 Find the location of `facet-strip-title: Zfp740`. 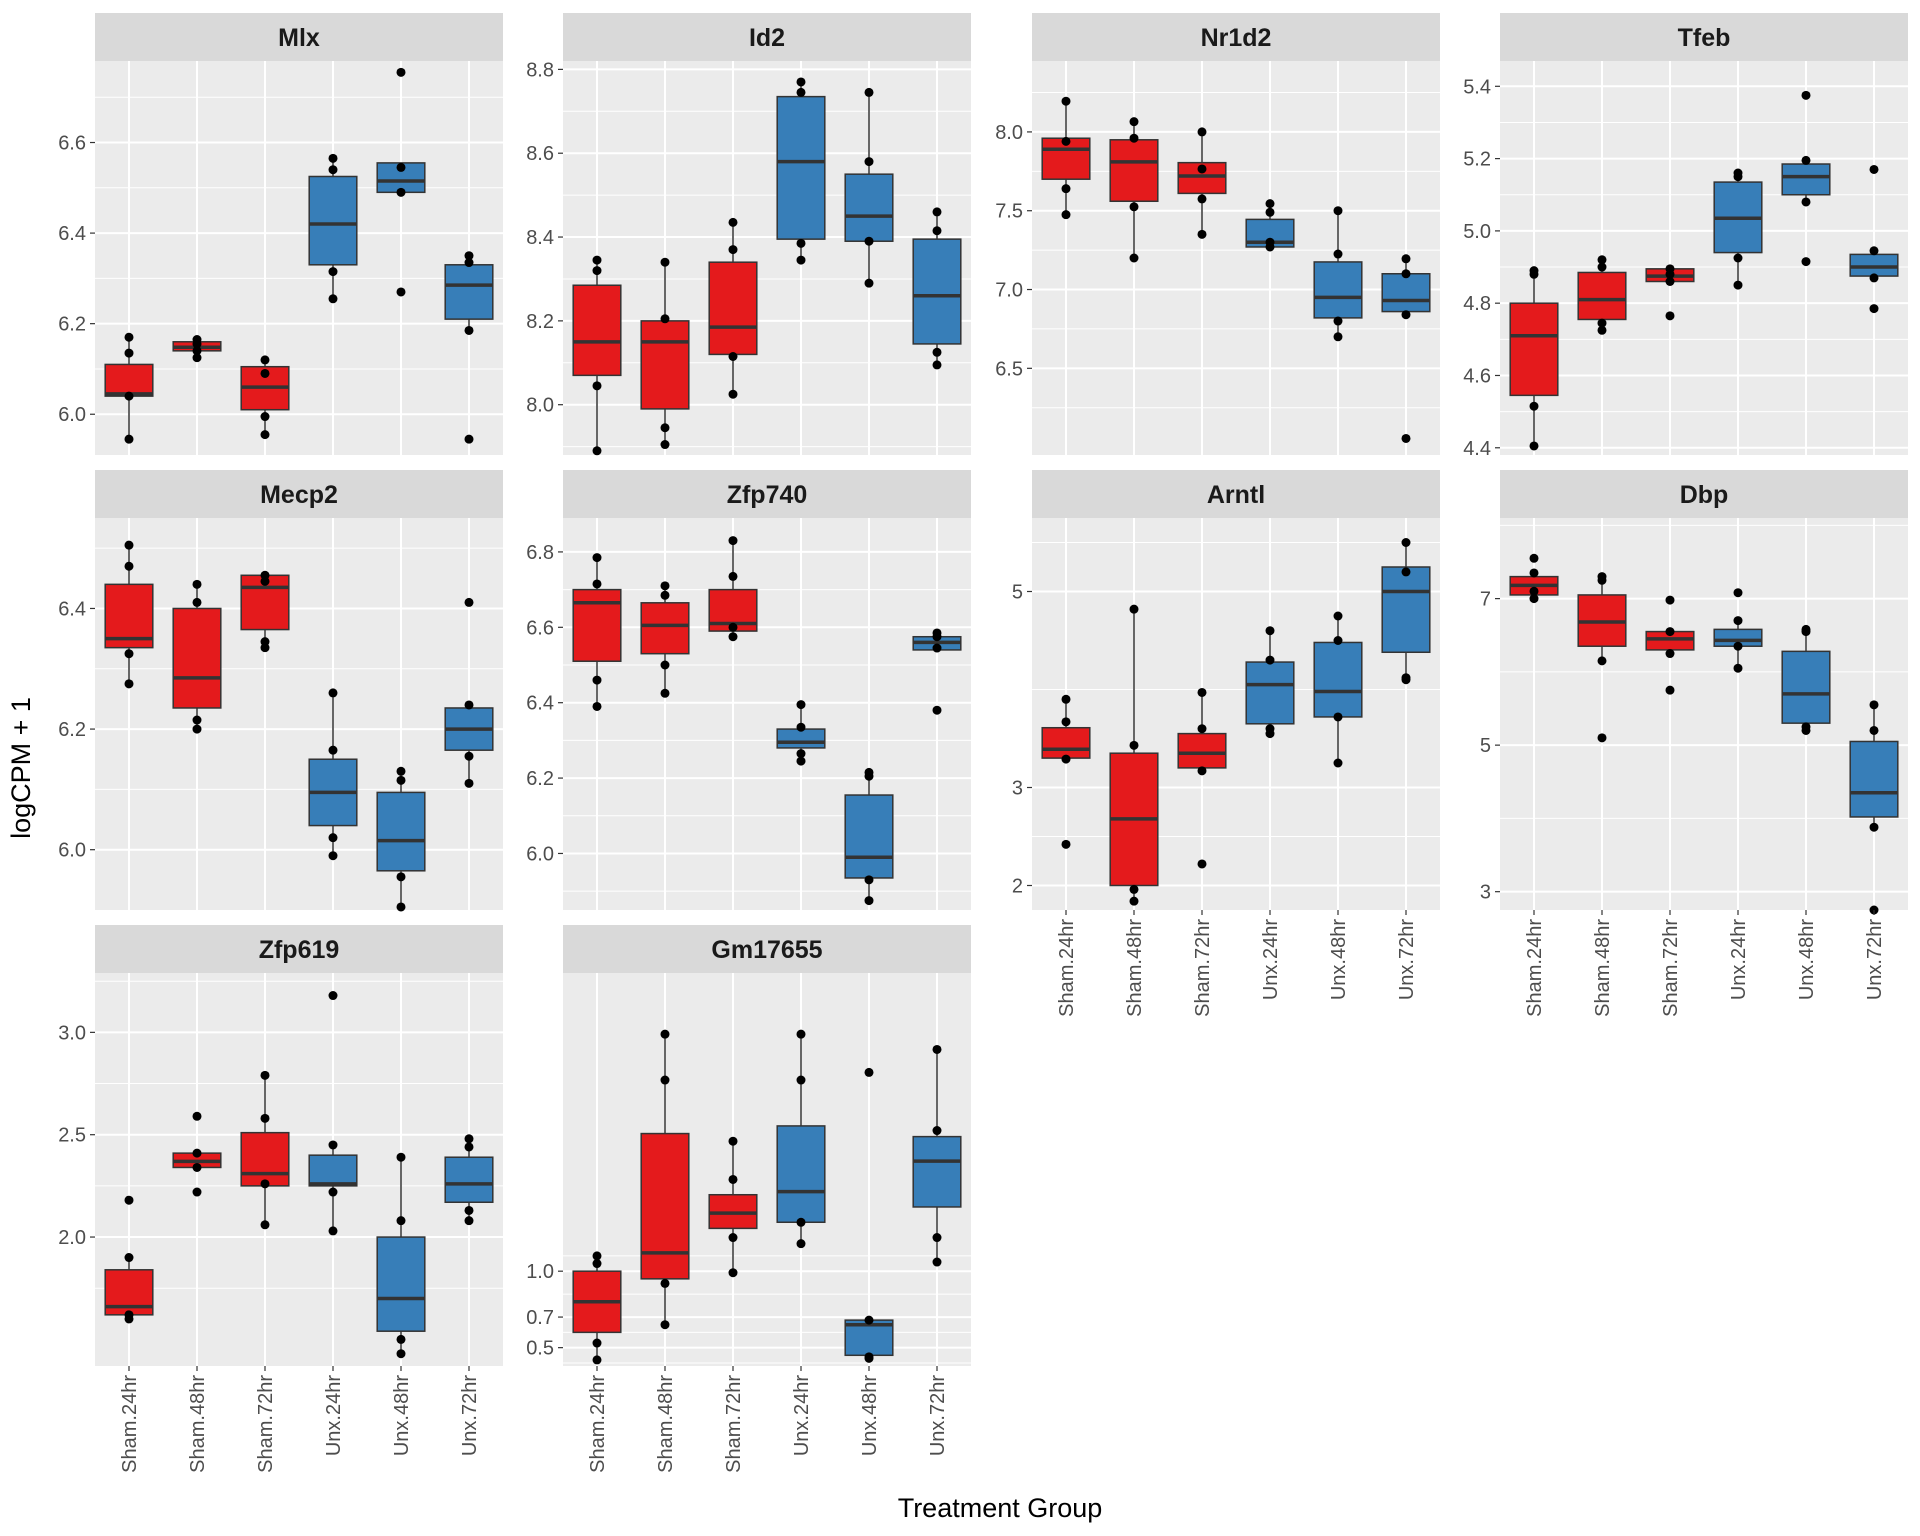

facet-strip-title: Zfp740 is located at coordinates (767, 495).